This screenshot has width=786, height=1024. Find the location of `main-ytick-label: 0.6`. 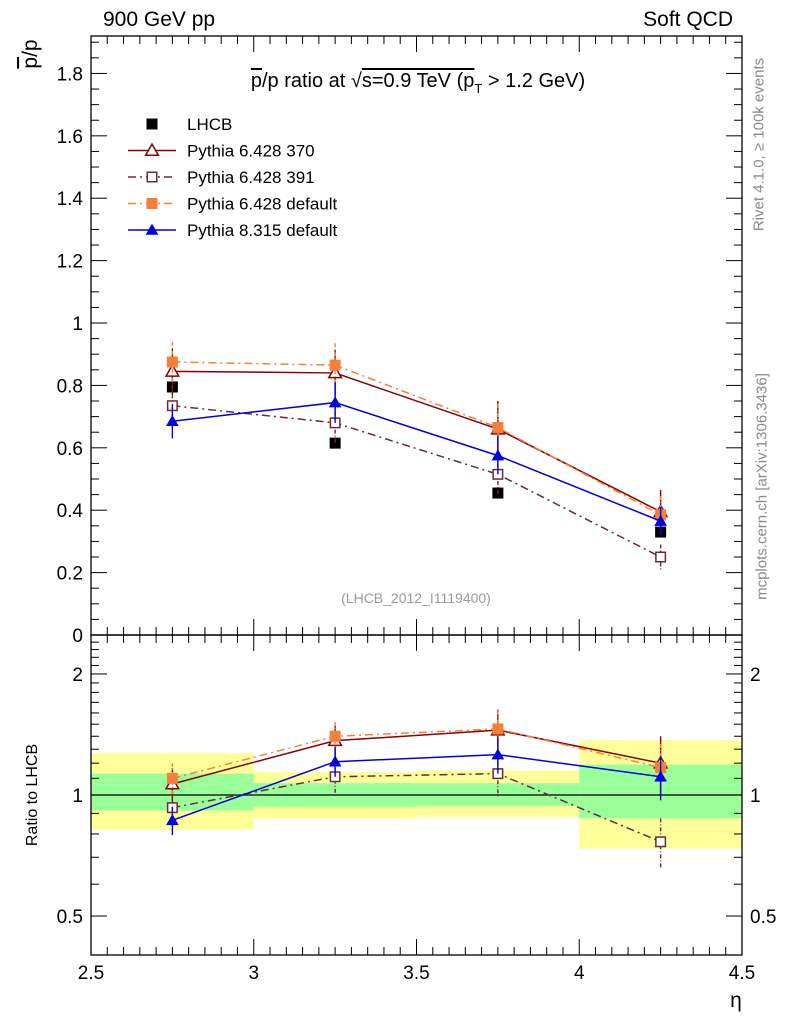

main-ytick-label: 0.6 is located at coordinates (70, 449).